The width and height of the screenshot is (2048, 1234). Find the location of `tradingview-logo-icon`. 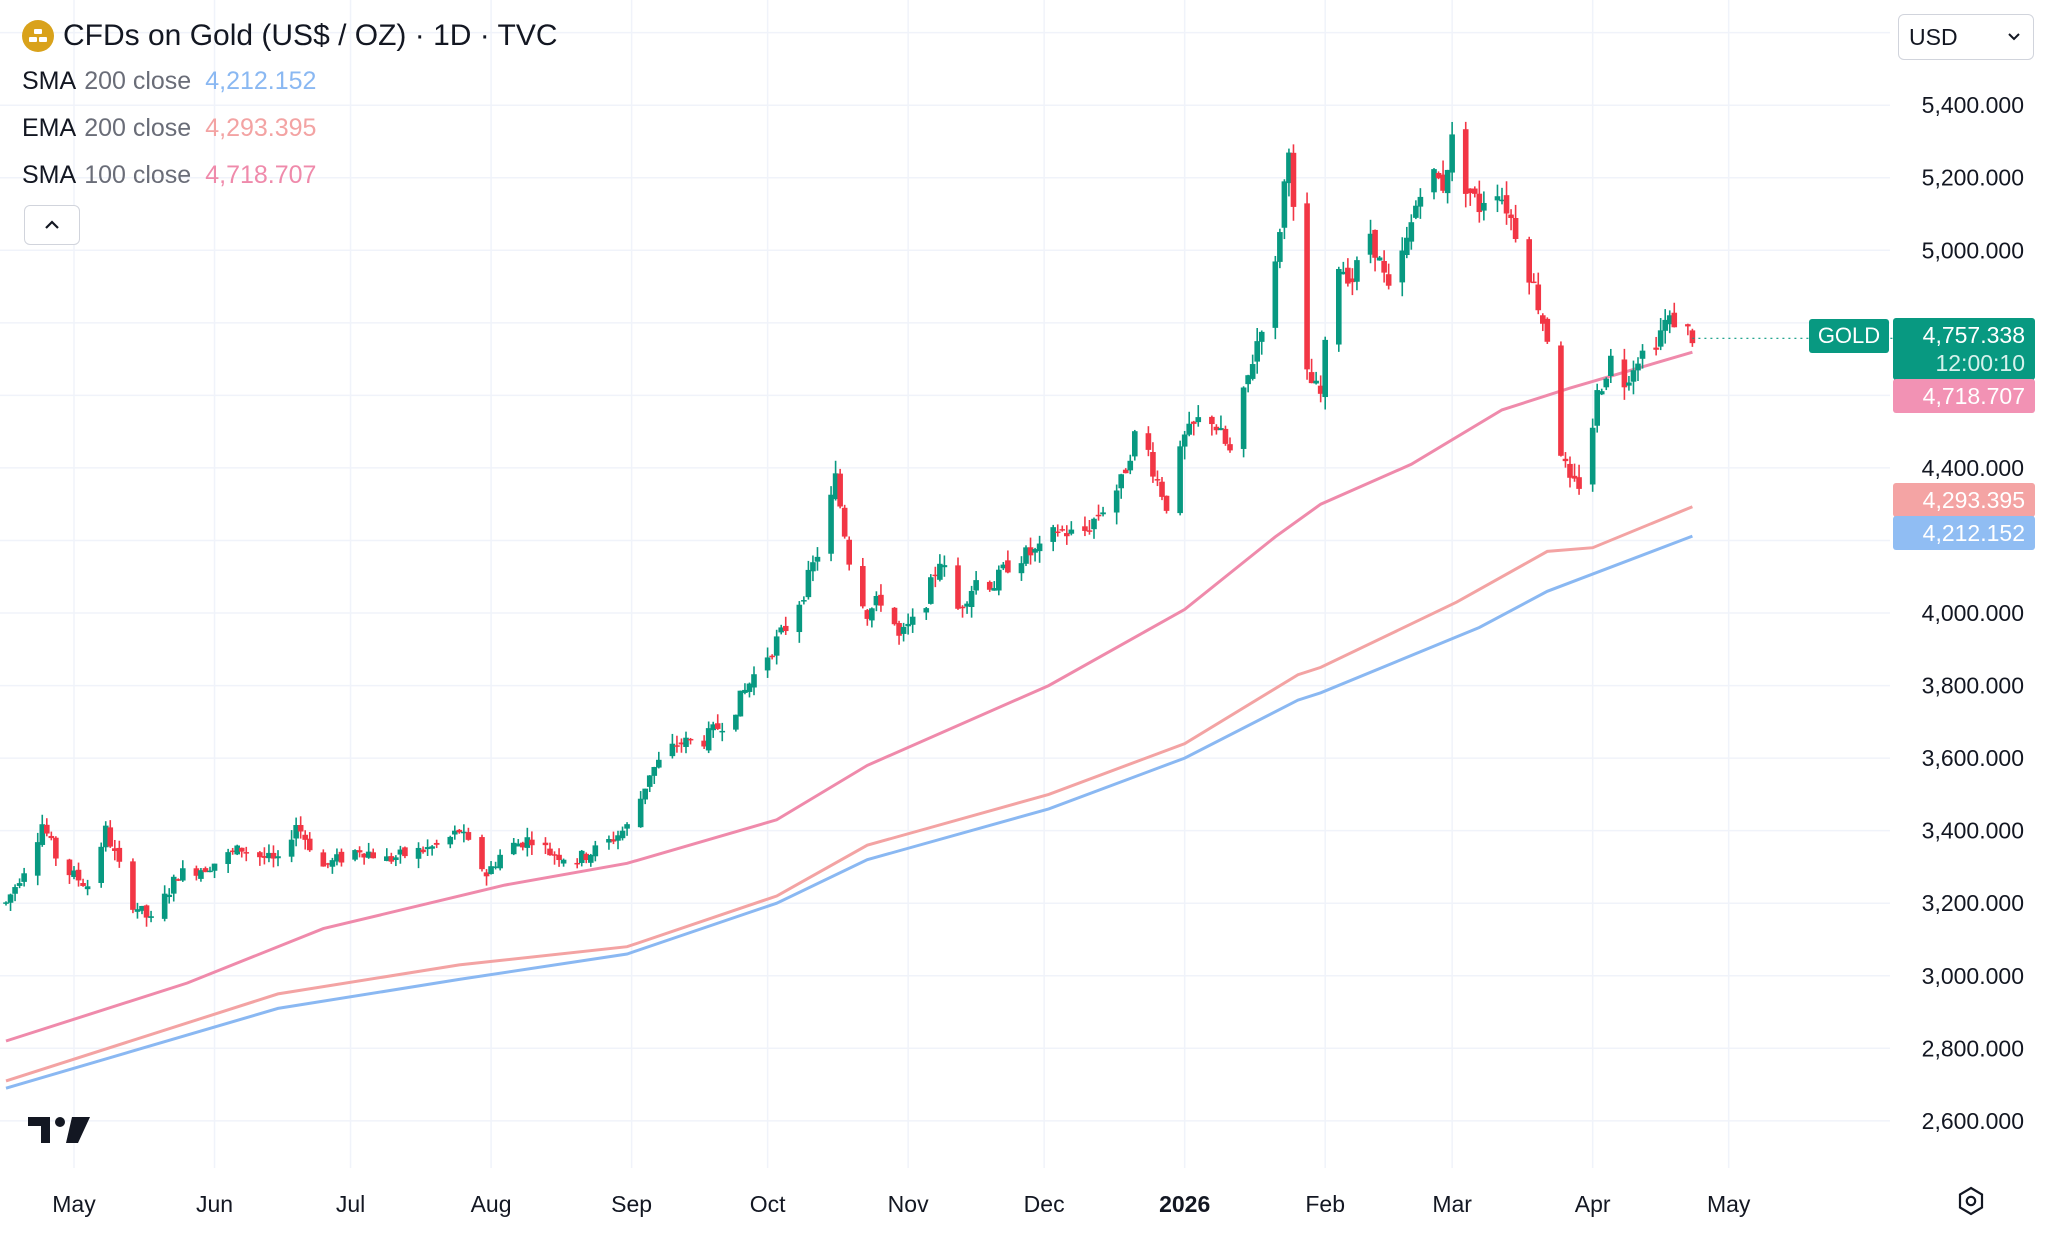

tradingview-logo-icon is located at coordinates (59, 1132).